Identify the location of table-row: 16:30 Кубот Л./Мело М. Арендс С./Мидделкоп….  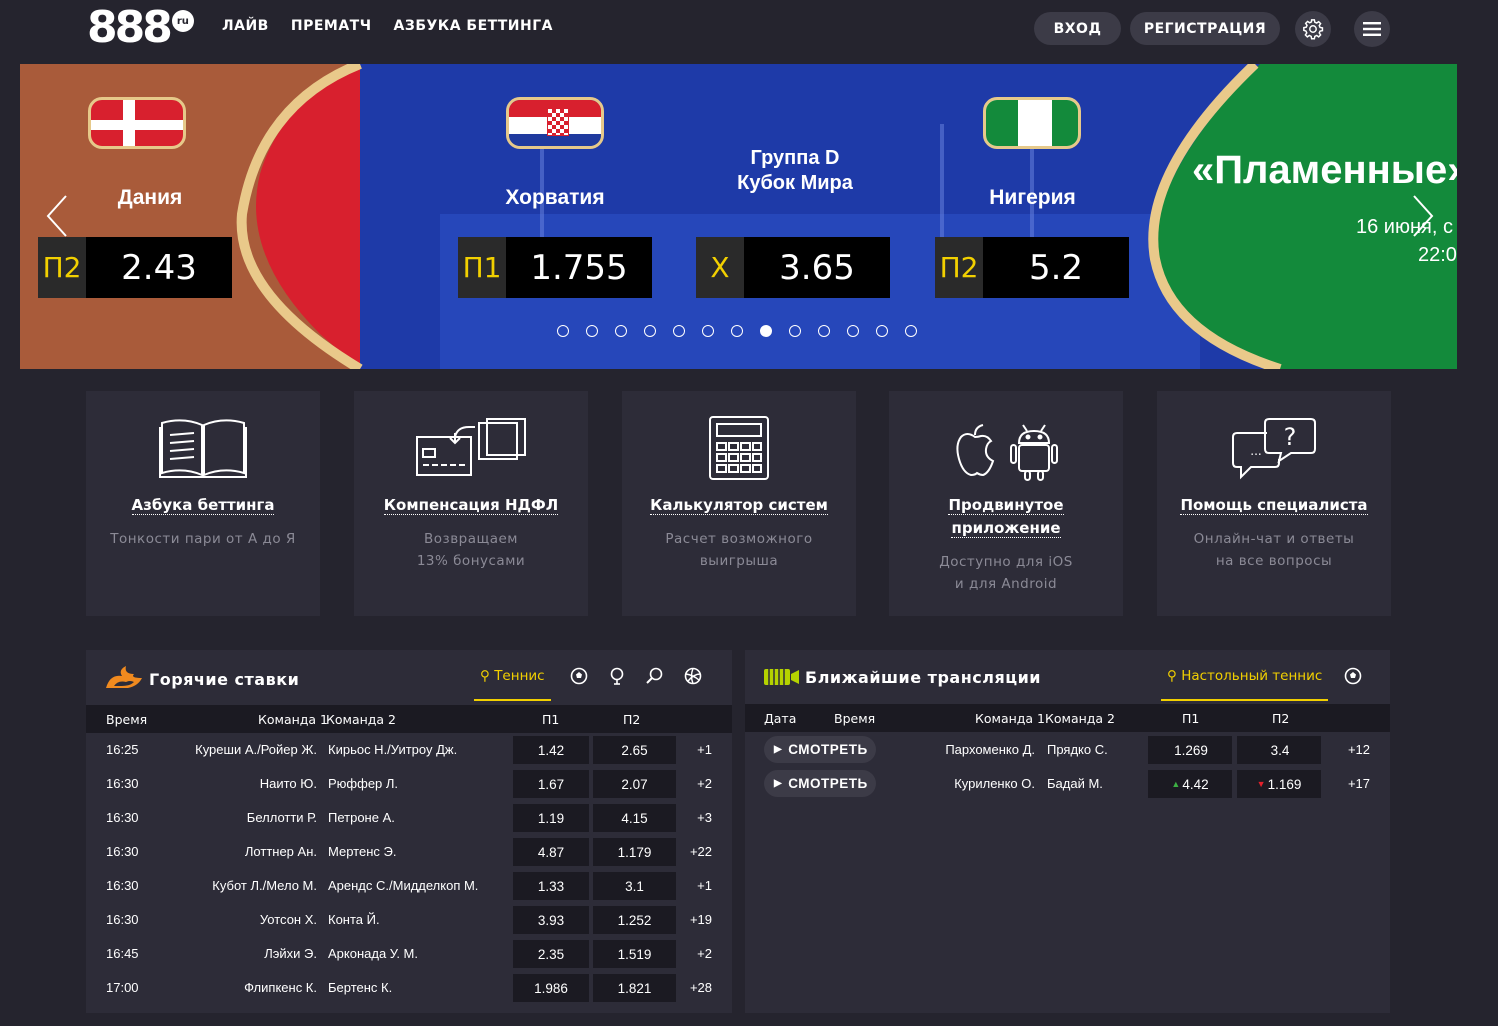
(409, 886).